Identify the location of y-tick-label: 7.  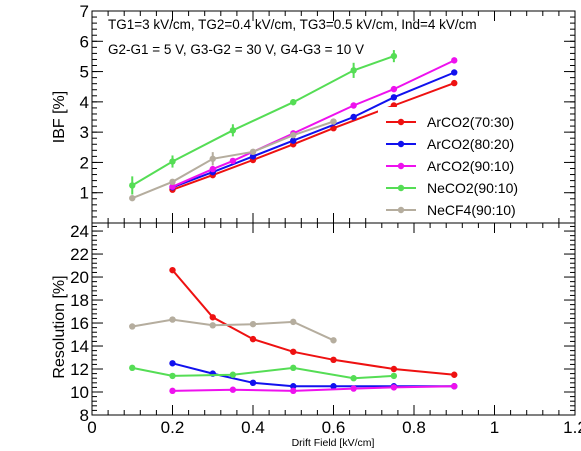
(84, 11).